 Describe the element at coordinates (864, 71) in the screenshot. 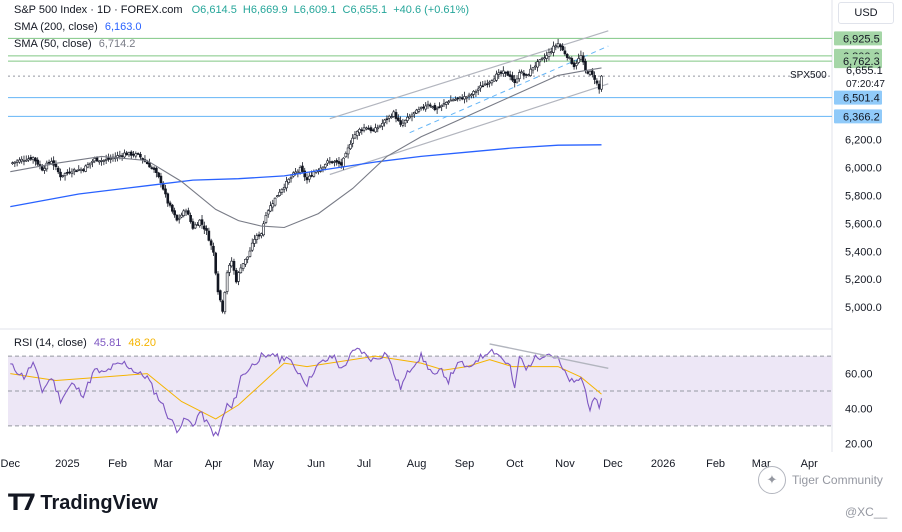

I see `current-price-label: 6,655.1` at that location.